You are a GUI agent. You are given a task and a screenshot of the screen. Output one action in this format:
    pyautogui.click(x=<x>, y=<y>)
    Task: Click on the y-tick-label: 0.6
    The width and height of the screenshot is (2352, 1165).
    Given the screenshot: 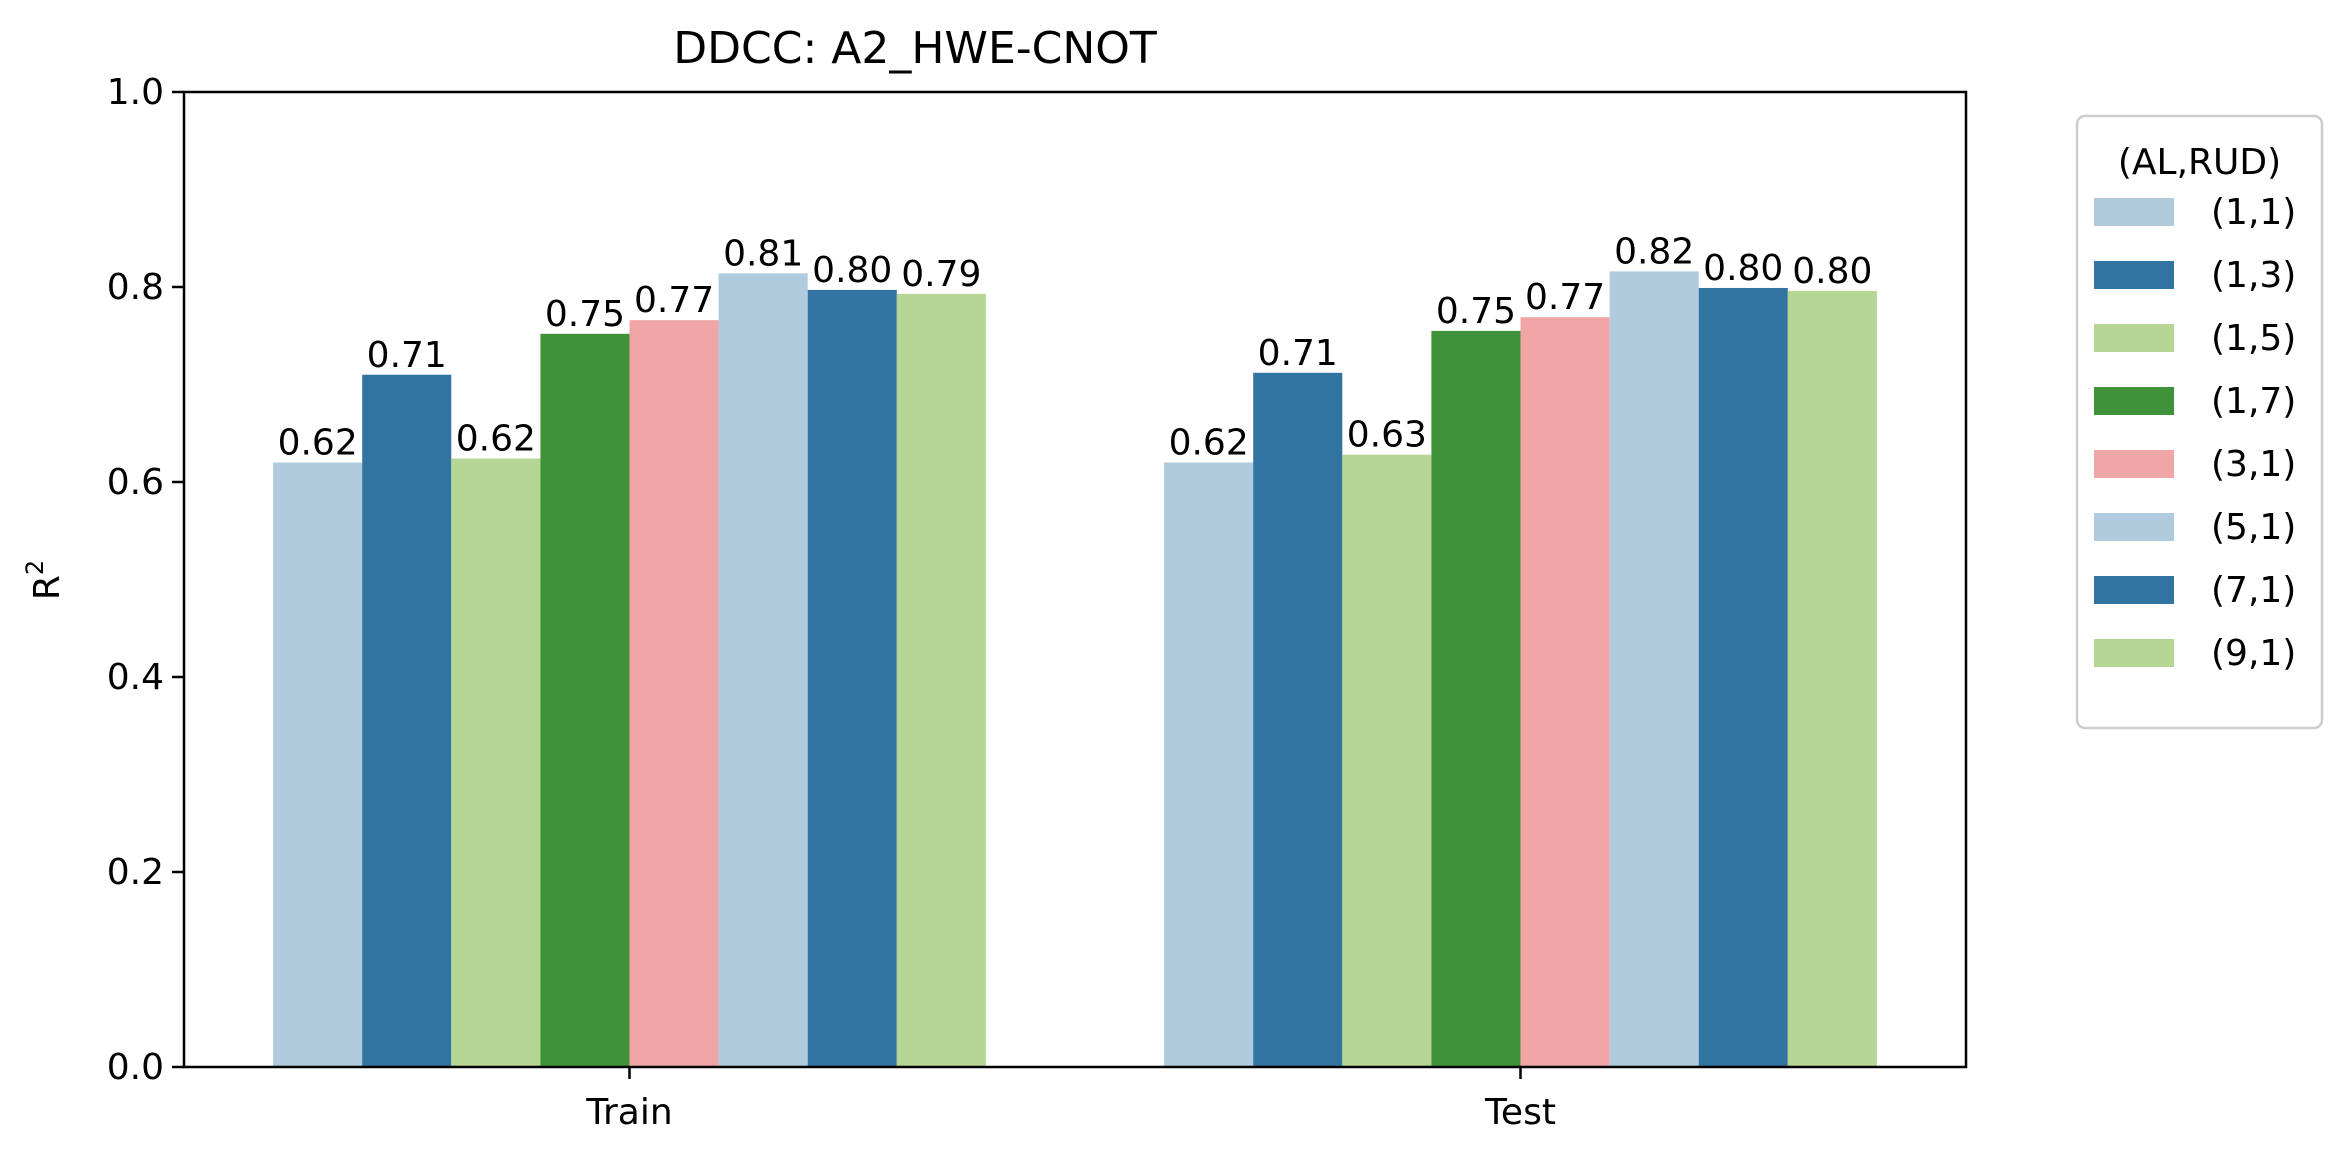 What is the action you would take?
    pyautogui.click(x=135, y=482)
    